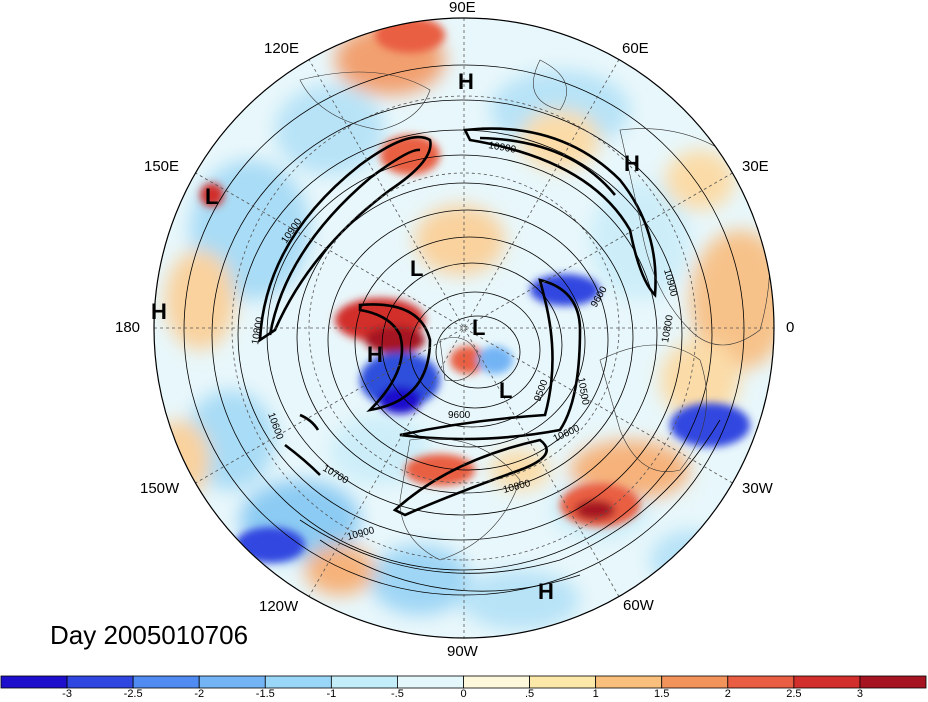 The width and height of the screenshot is (928, 702). What do you see at coordinates (279, 606) in the screenshot?
I see `lon-label-120w: 120W` at bounding box center [279, 606].